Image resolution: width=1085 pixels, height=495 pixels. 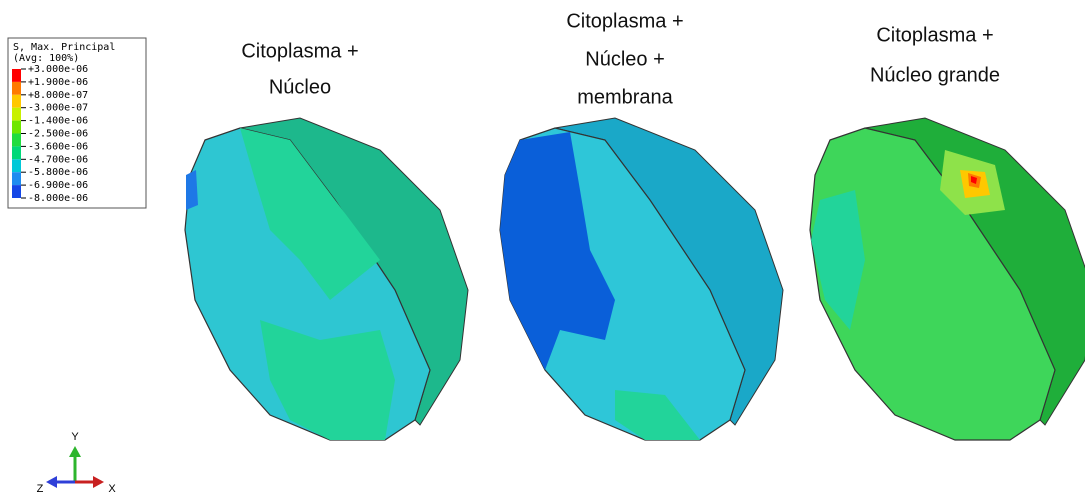 I want to click on caption-line: membrana, so click(x=625, y=97).